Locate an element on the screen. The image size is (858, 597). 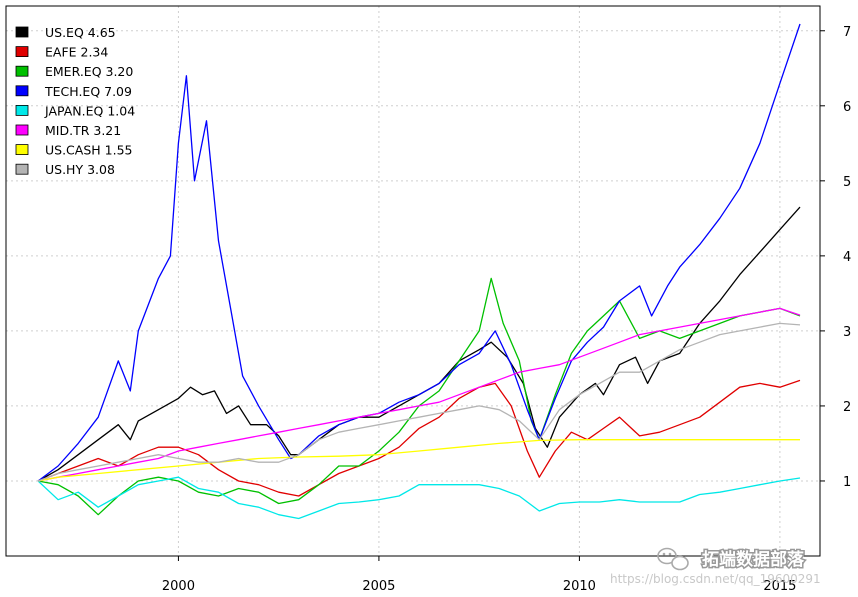
y-tick-label: 1 is located at coordinates (847, 482).